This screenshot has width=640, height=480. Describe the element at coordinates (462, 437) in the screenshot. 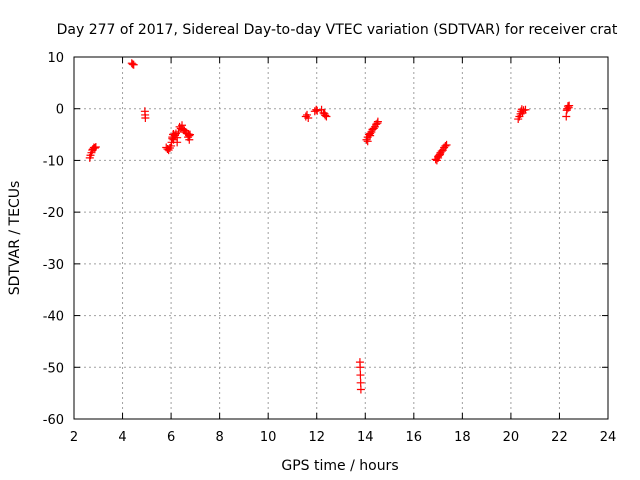

I see `x-tick-label: 18` at that location.